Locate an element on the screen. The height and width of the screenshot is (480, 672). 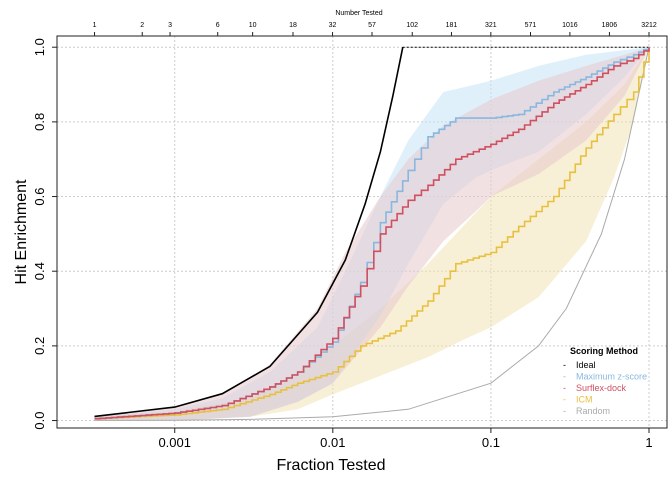
y-tick-label: 1.0 is located at coordinates (39, 47).